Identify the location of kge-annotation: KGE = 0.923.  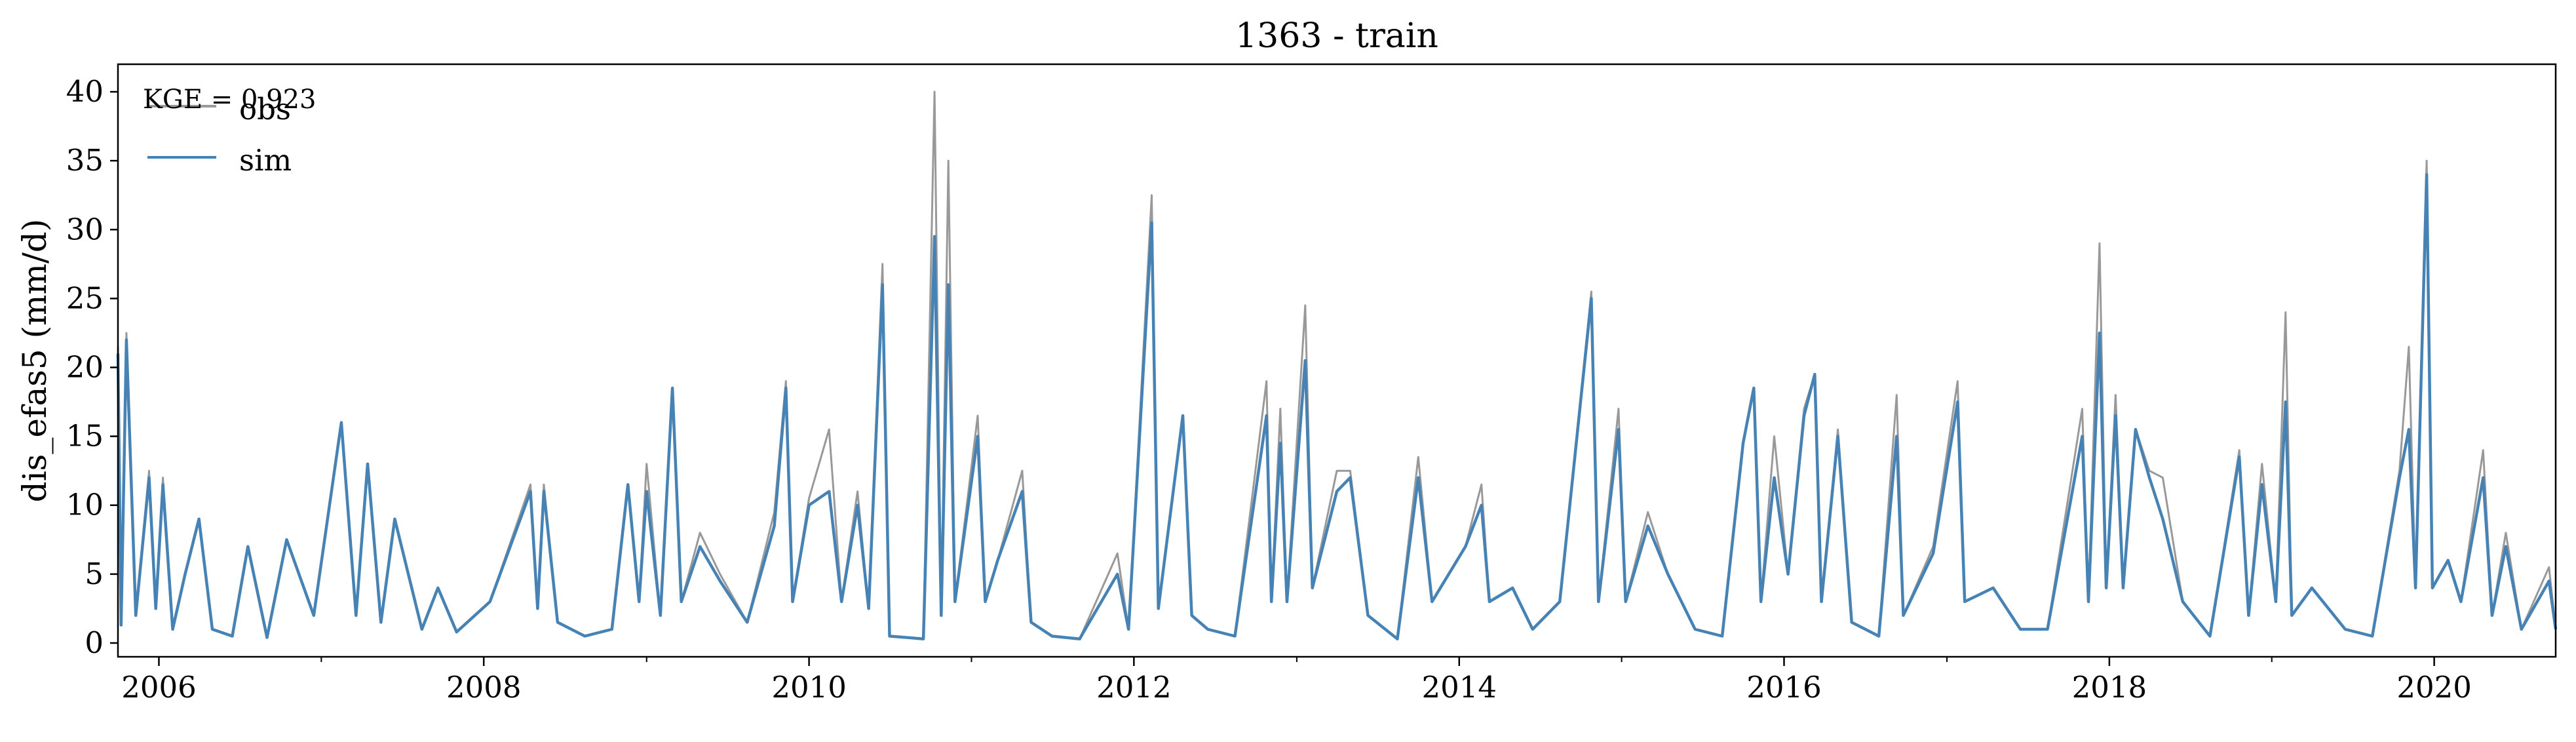
(230, 100).